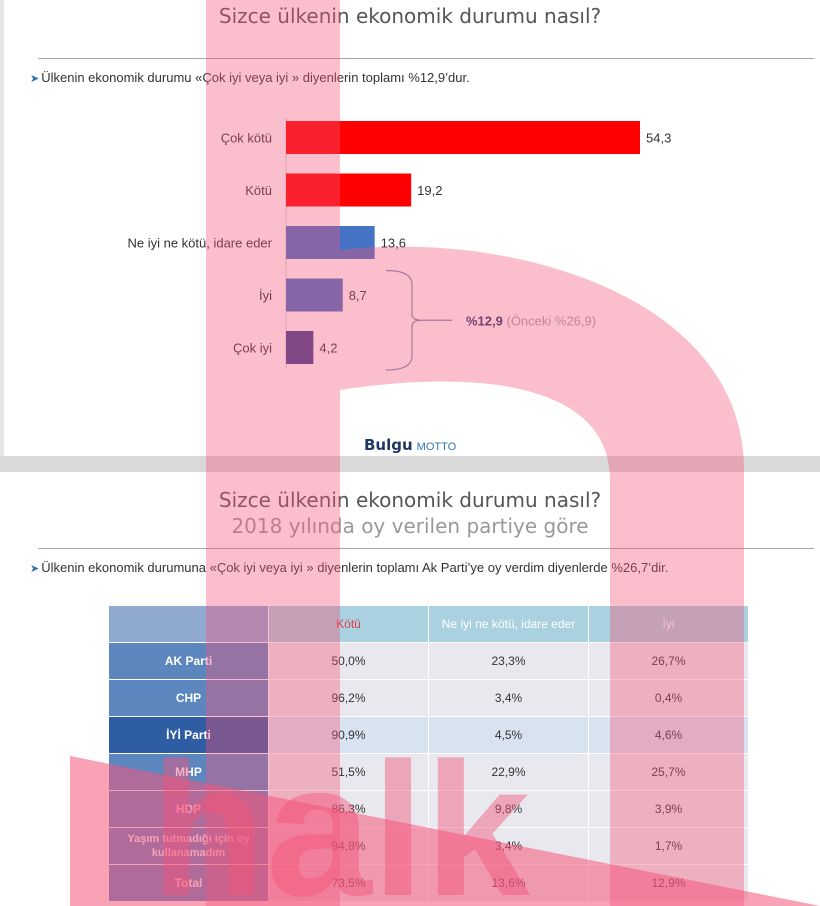 This screenshot has height=906, width=820. I want to click on bracket-total: %12,9, so click(486, 320).